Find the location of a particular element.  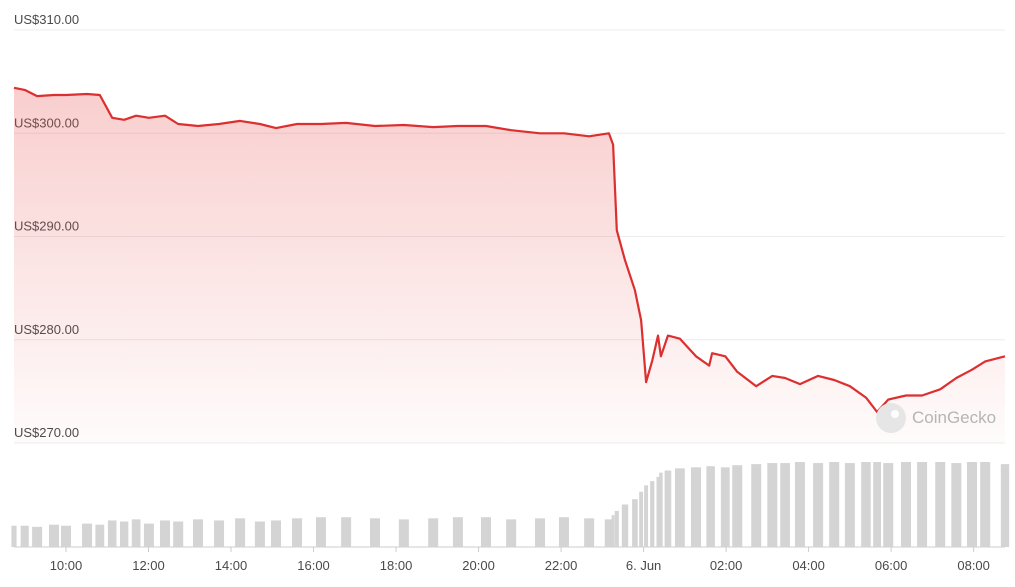

x-tick-label: 06:00 is located at coordinates (891, 565).